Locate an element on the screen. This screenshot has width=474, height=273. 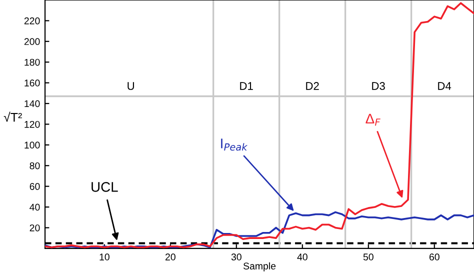
annotation: D2 is located at coordinates (312, 86).